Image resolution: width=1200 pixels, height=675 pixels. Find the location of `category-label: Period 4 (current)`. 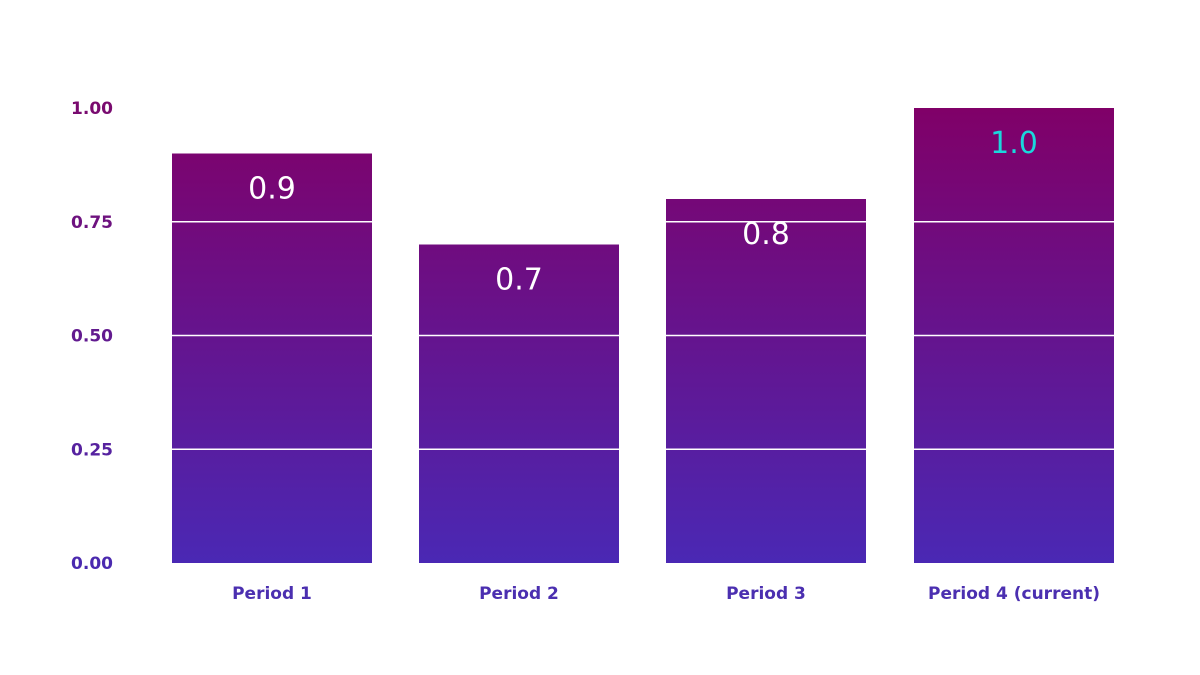

category-label: Period 4 (current) is located at coordinates (1014, 594).